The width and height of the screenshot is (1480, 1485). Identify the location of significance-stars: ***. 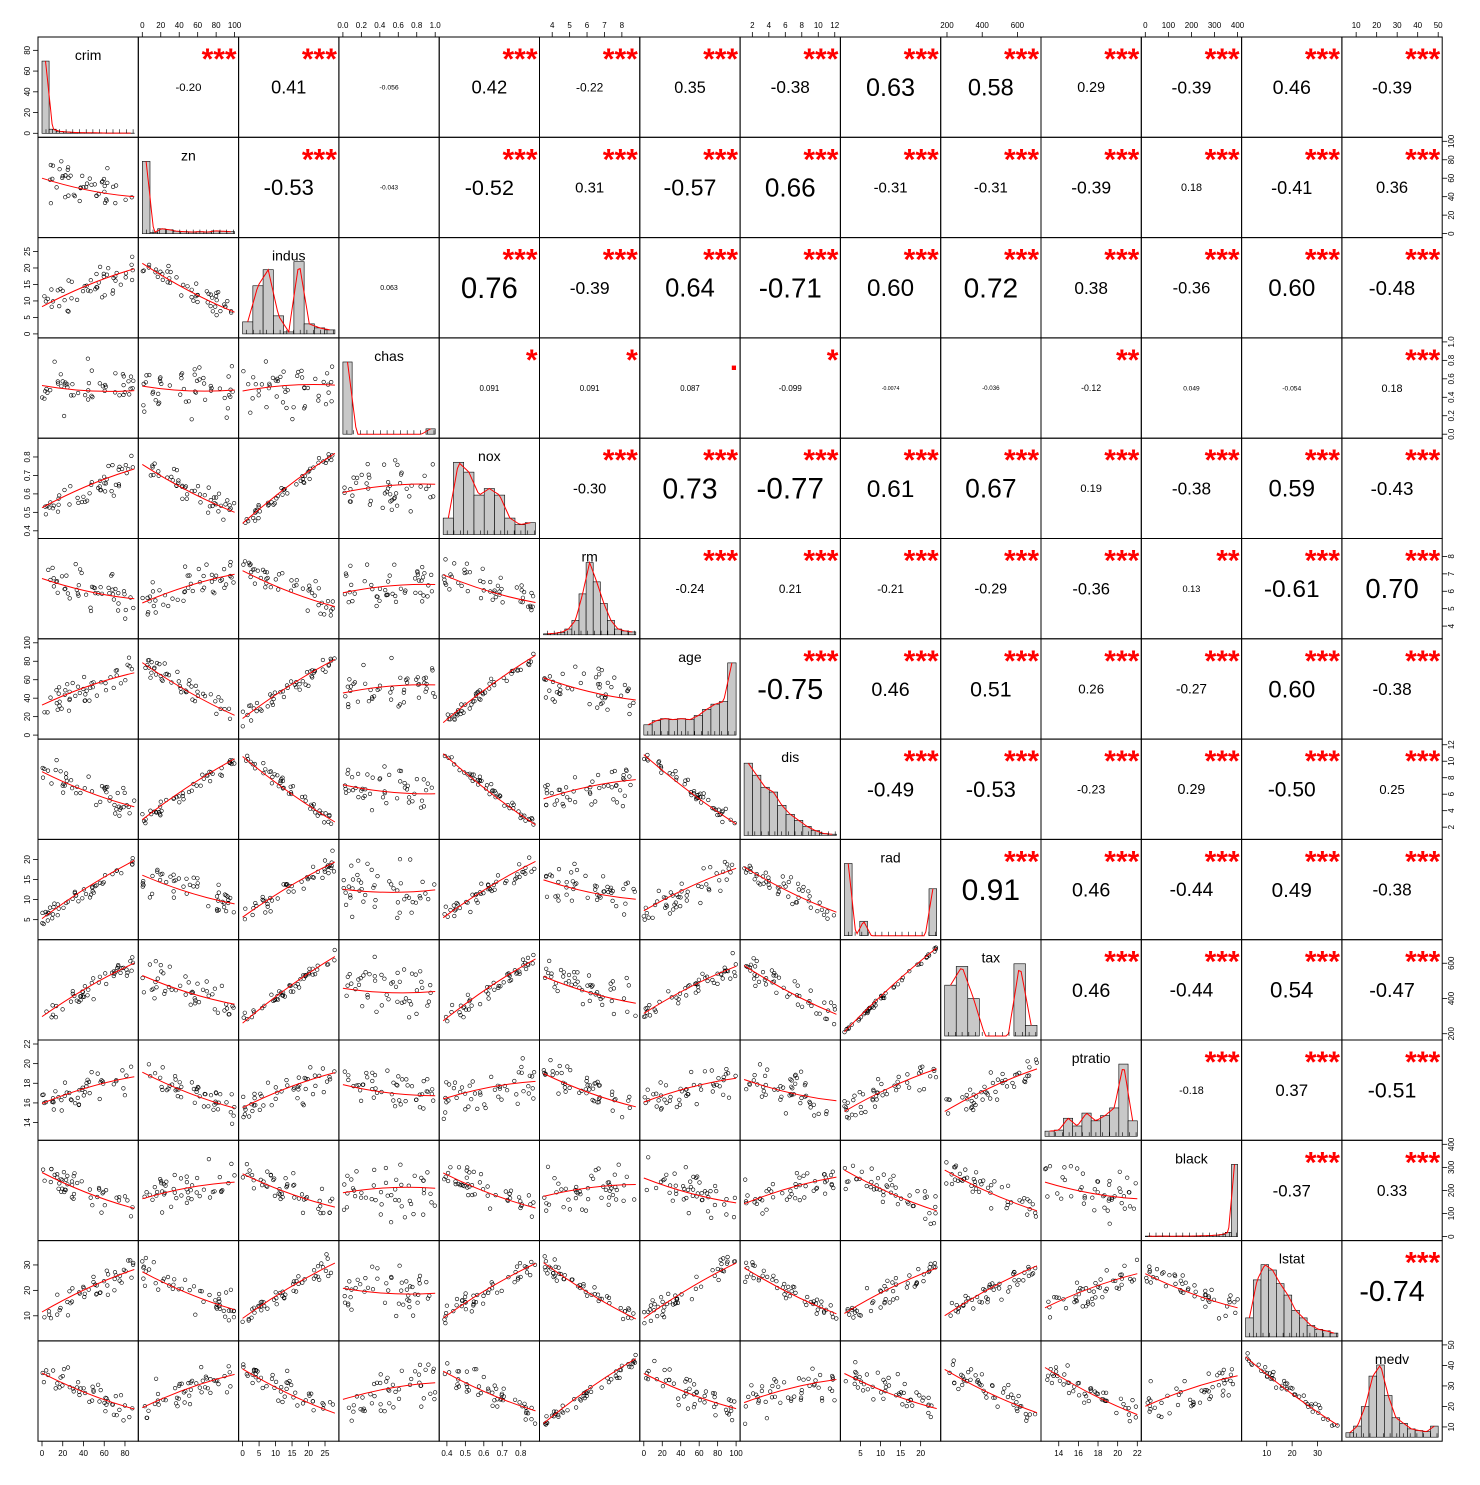
(1422, 1162).